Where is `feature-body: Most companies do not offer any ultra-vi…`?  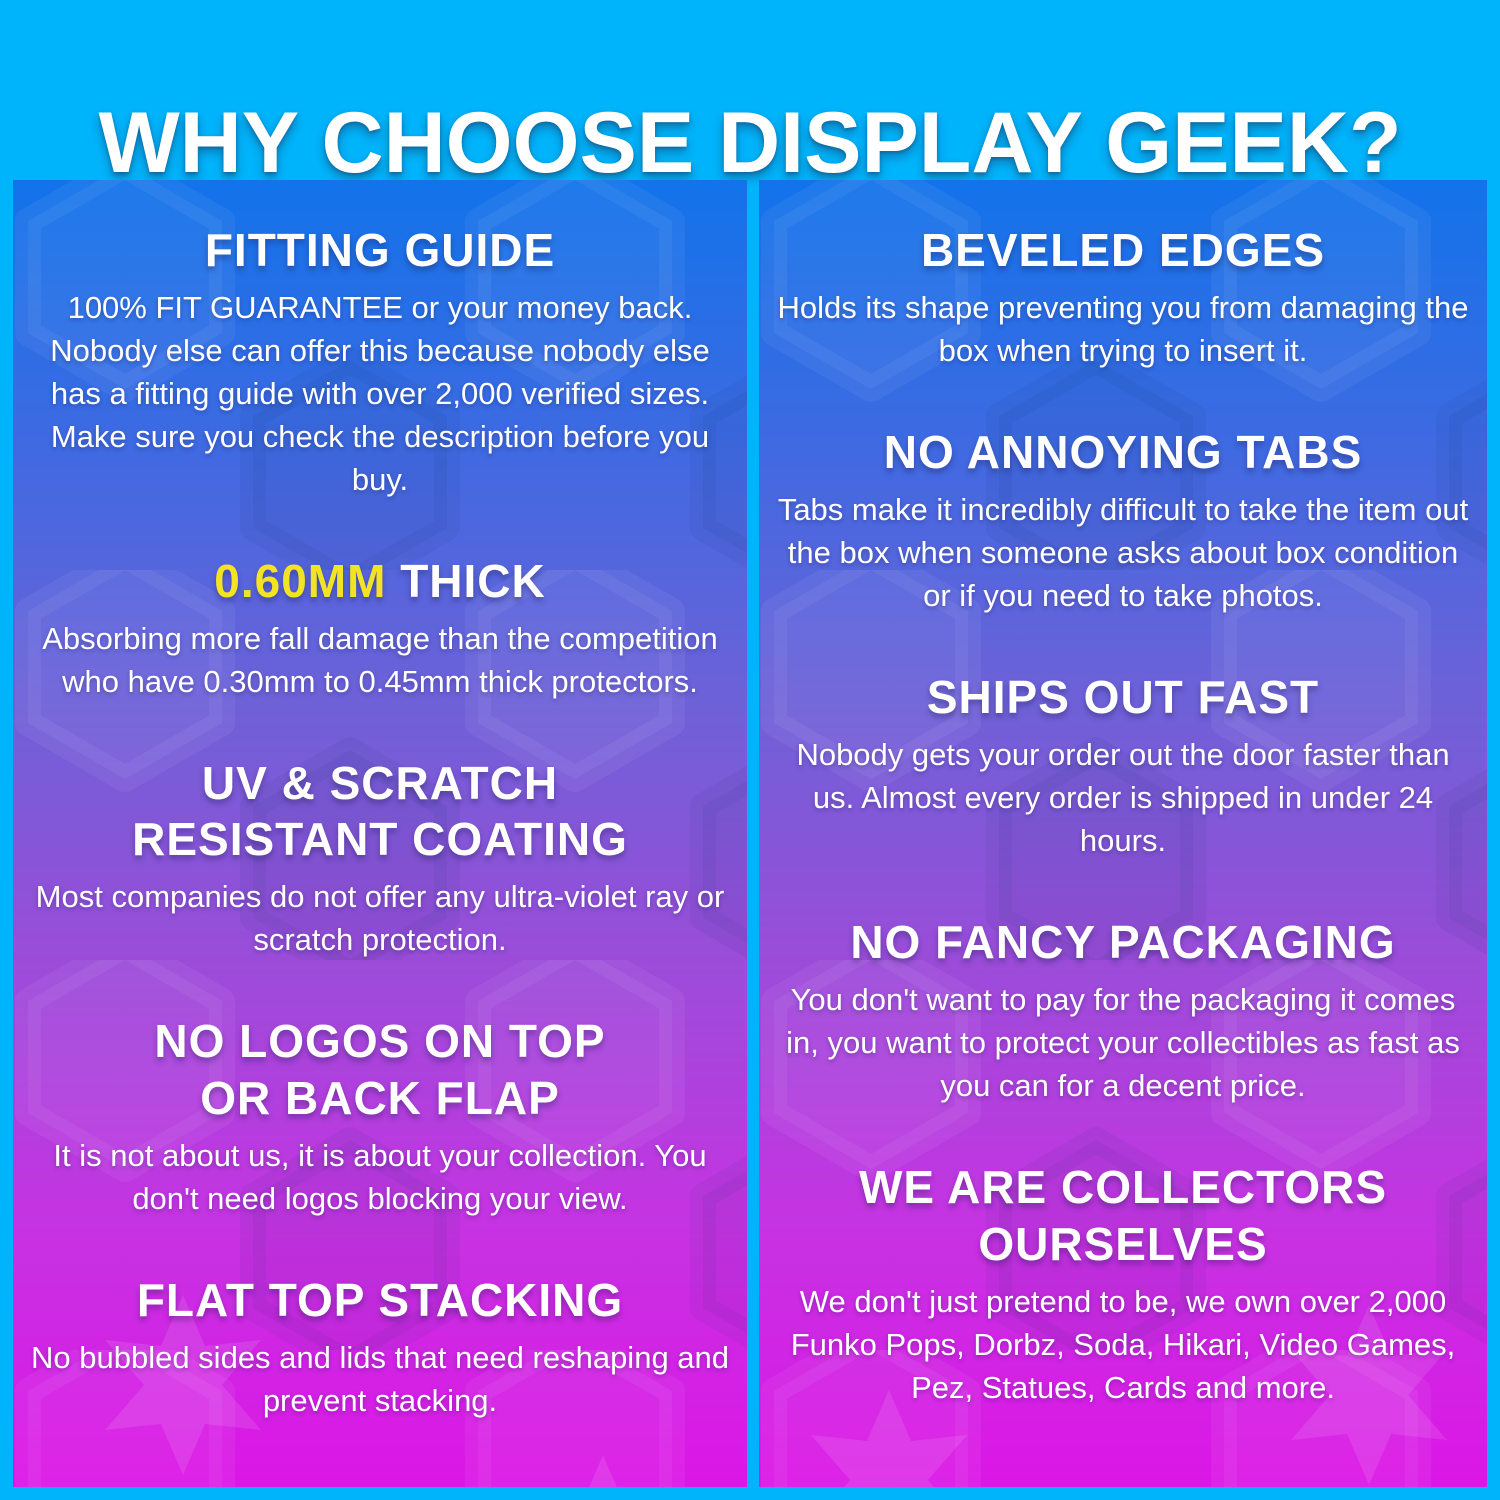 feature-body: Most companies do not offer any ultra-vi… is located at coordinates (380, 918).